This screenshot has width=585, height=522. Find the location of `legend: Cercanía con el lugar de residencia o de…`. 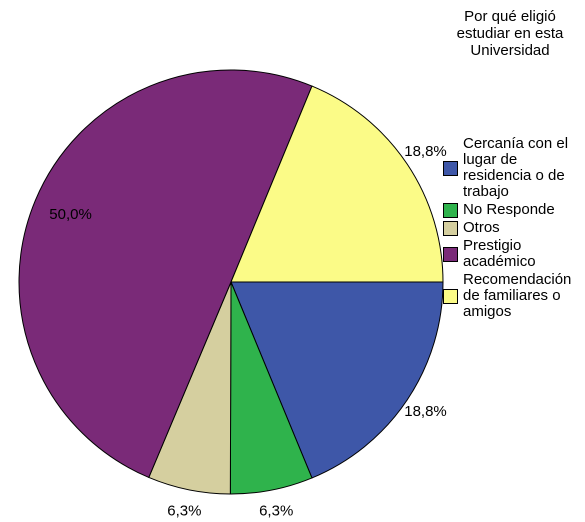

legend: Cercanía con el lugar de residencia o de… is located at coordinates (513, 229).